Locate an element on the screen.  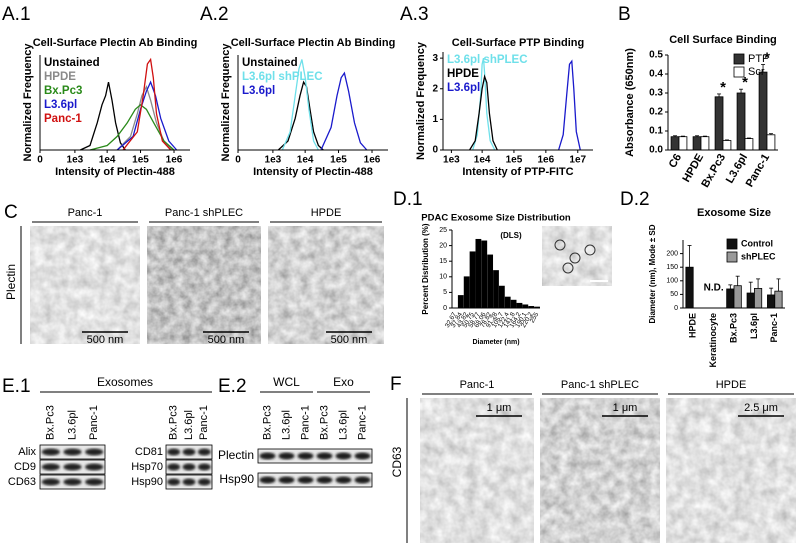
row-label: Hsp90 is located at coordinates (236, 479).